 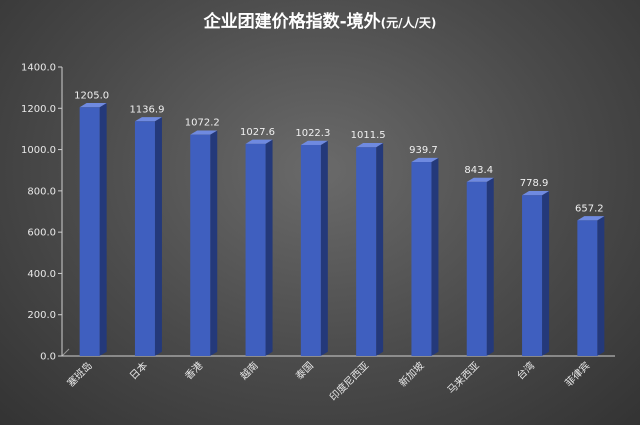 I want to click on chart-title-main: 企业团建价格指数-境外, so click(x=292, y=21).